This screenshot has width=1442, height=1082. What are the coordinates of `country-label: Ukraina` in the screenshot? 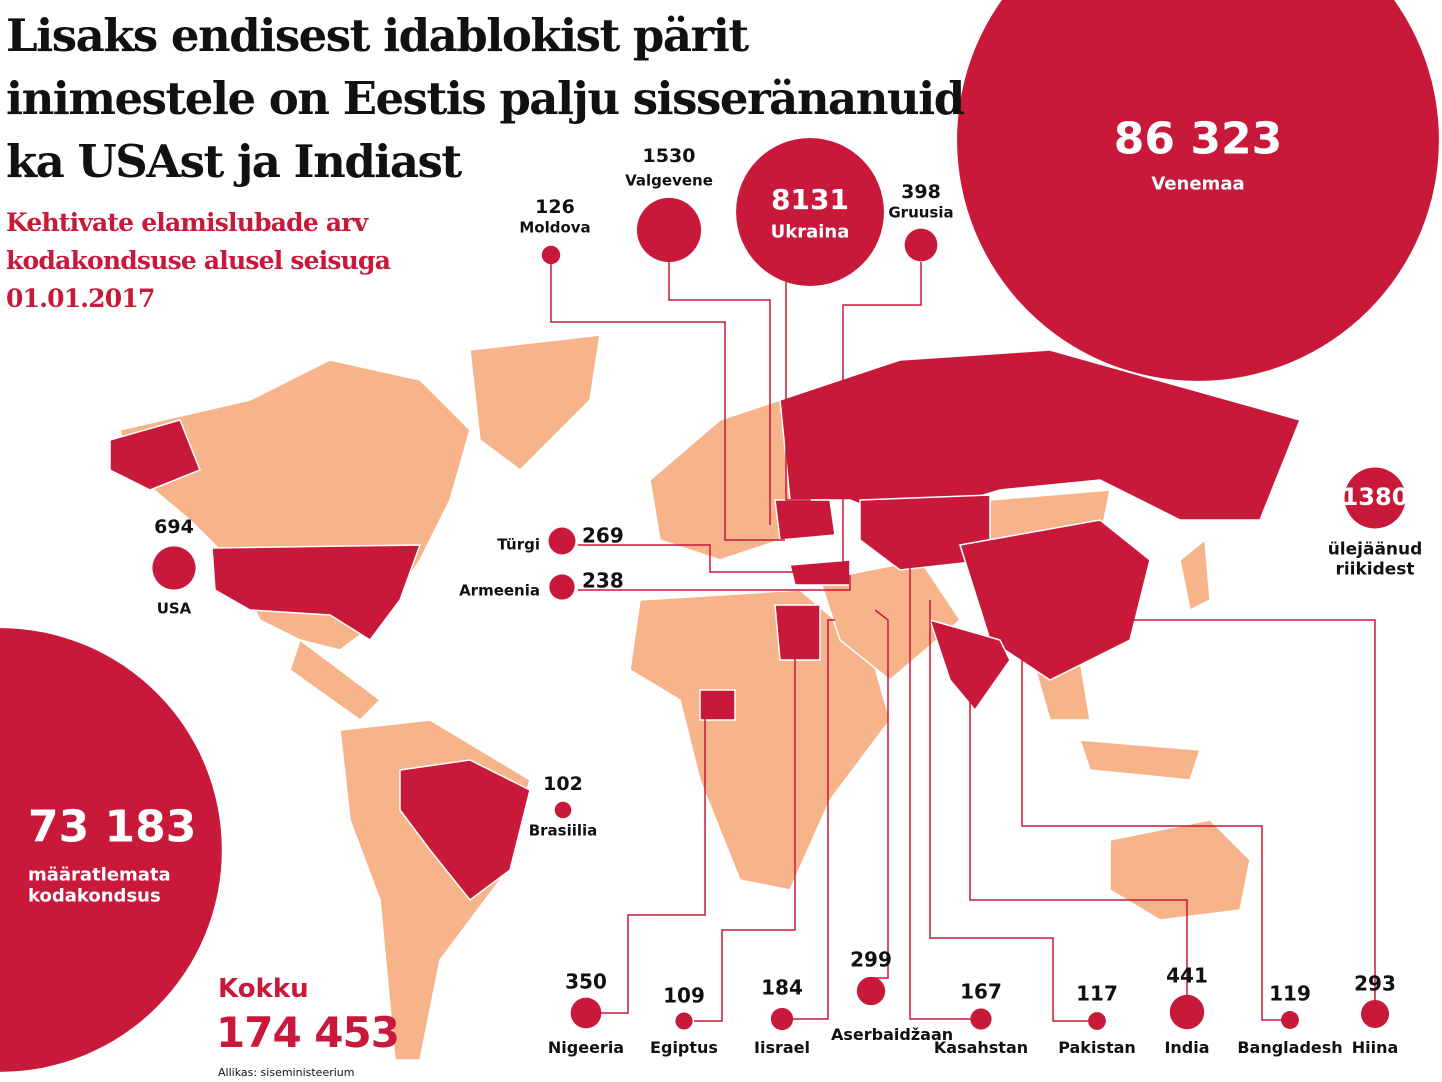 It's located at (810, 232).